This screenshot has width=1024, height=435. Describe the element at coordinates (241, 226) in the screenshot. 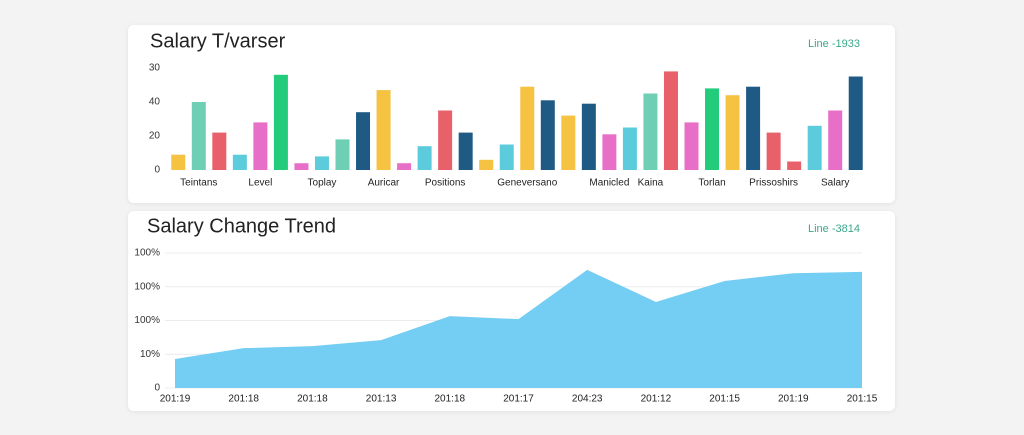

I see `chart-title: Salary Change Trend` at that location.